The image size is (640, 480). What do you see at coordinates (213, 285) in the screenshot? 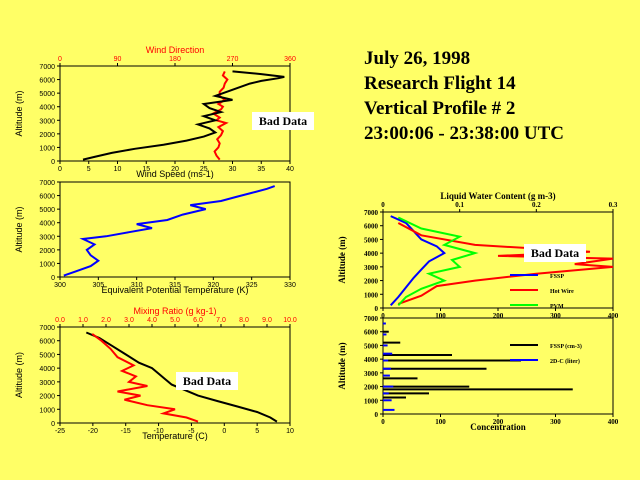
I see `theta_e-xtick-label: 320` at bounding box center [213, 285].